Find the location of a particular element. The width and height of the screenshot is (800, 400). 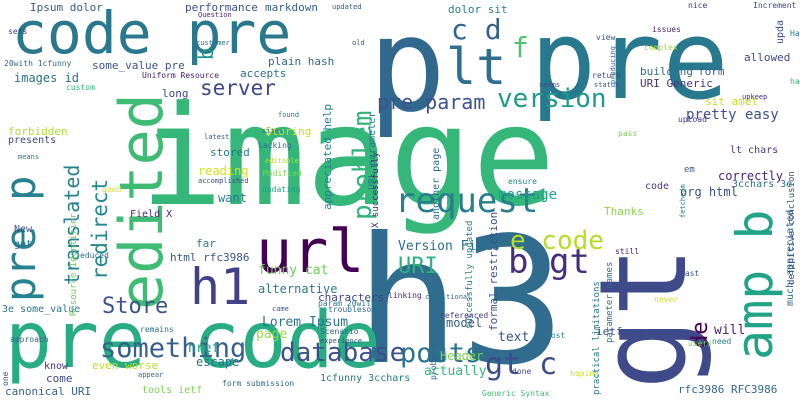

word-performance: performance is located at coordinates (221, 7).